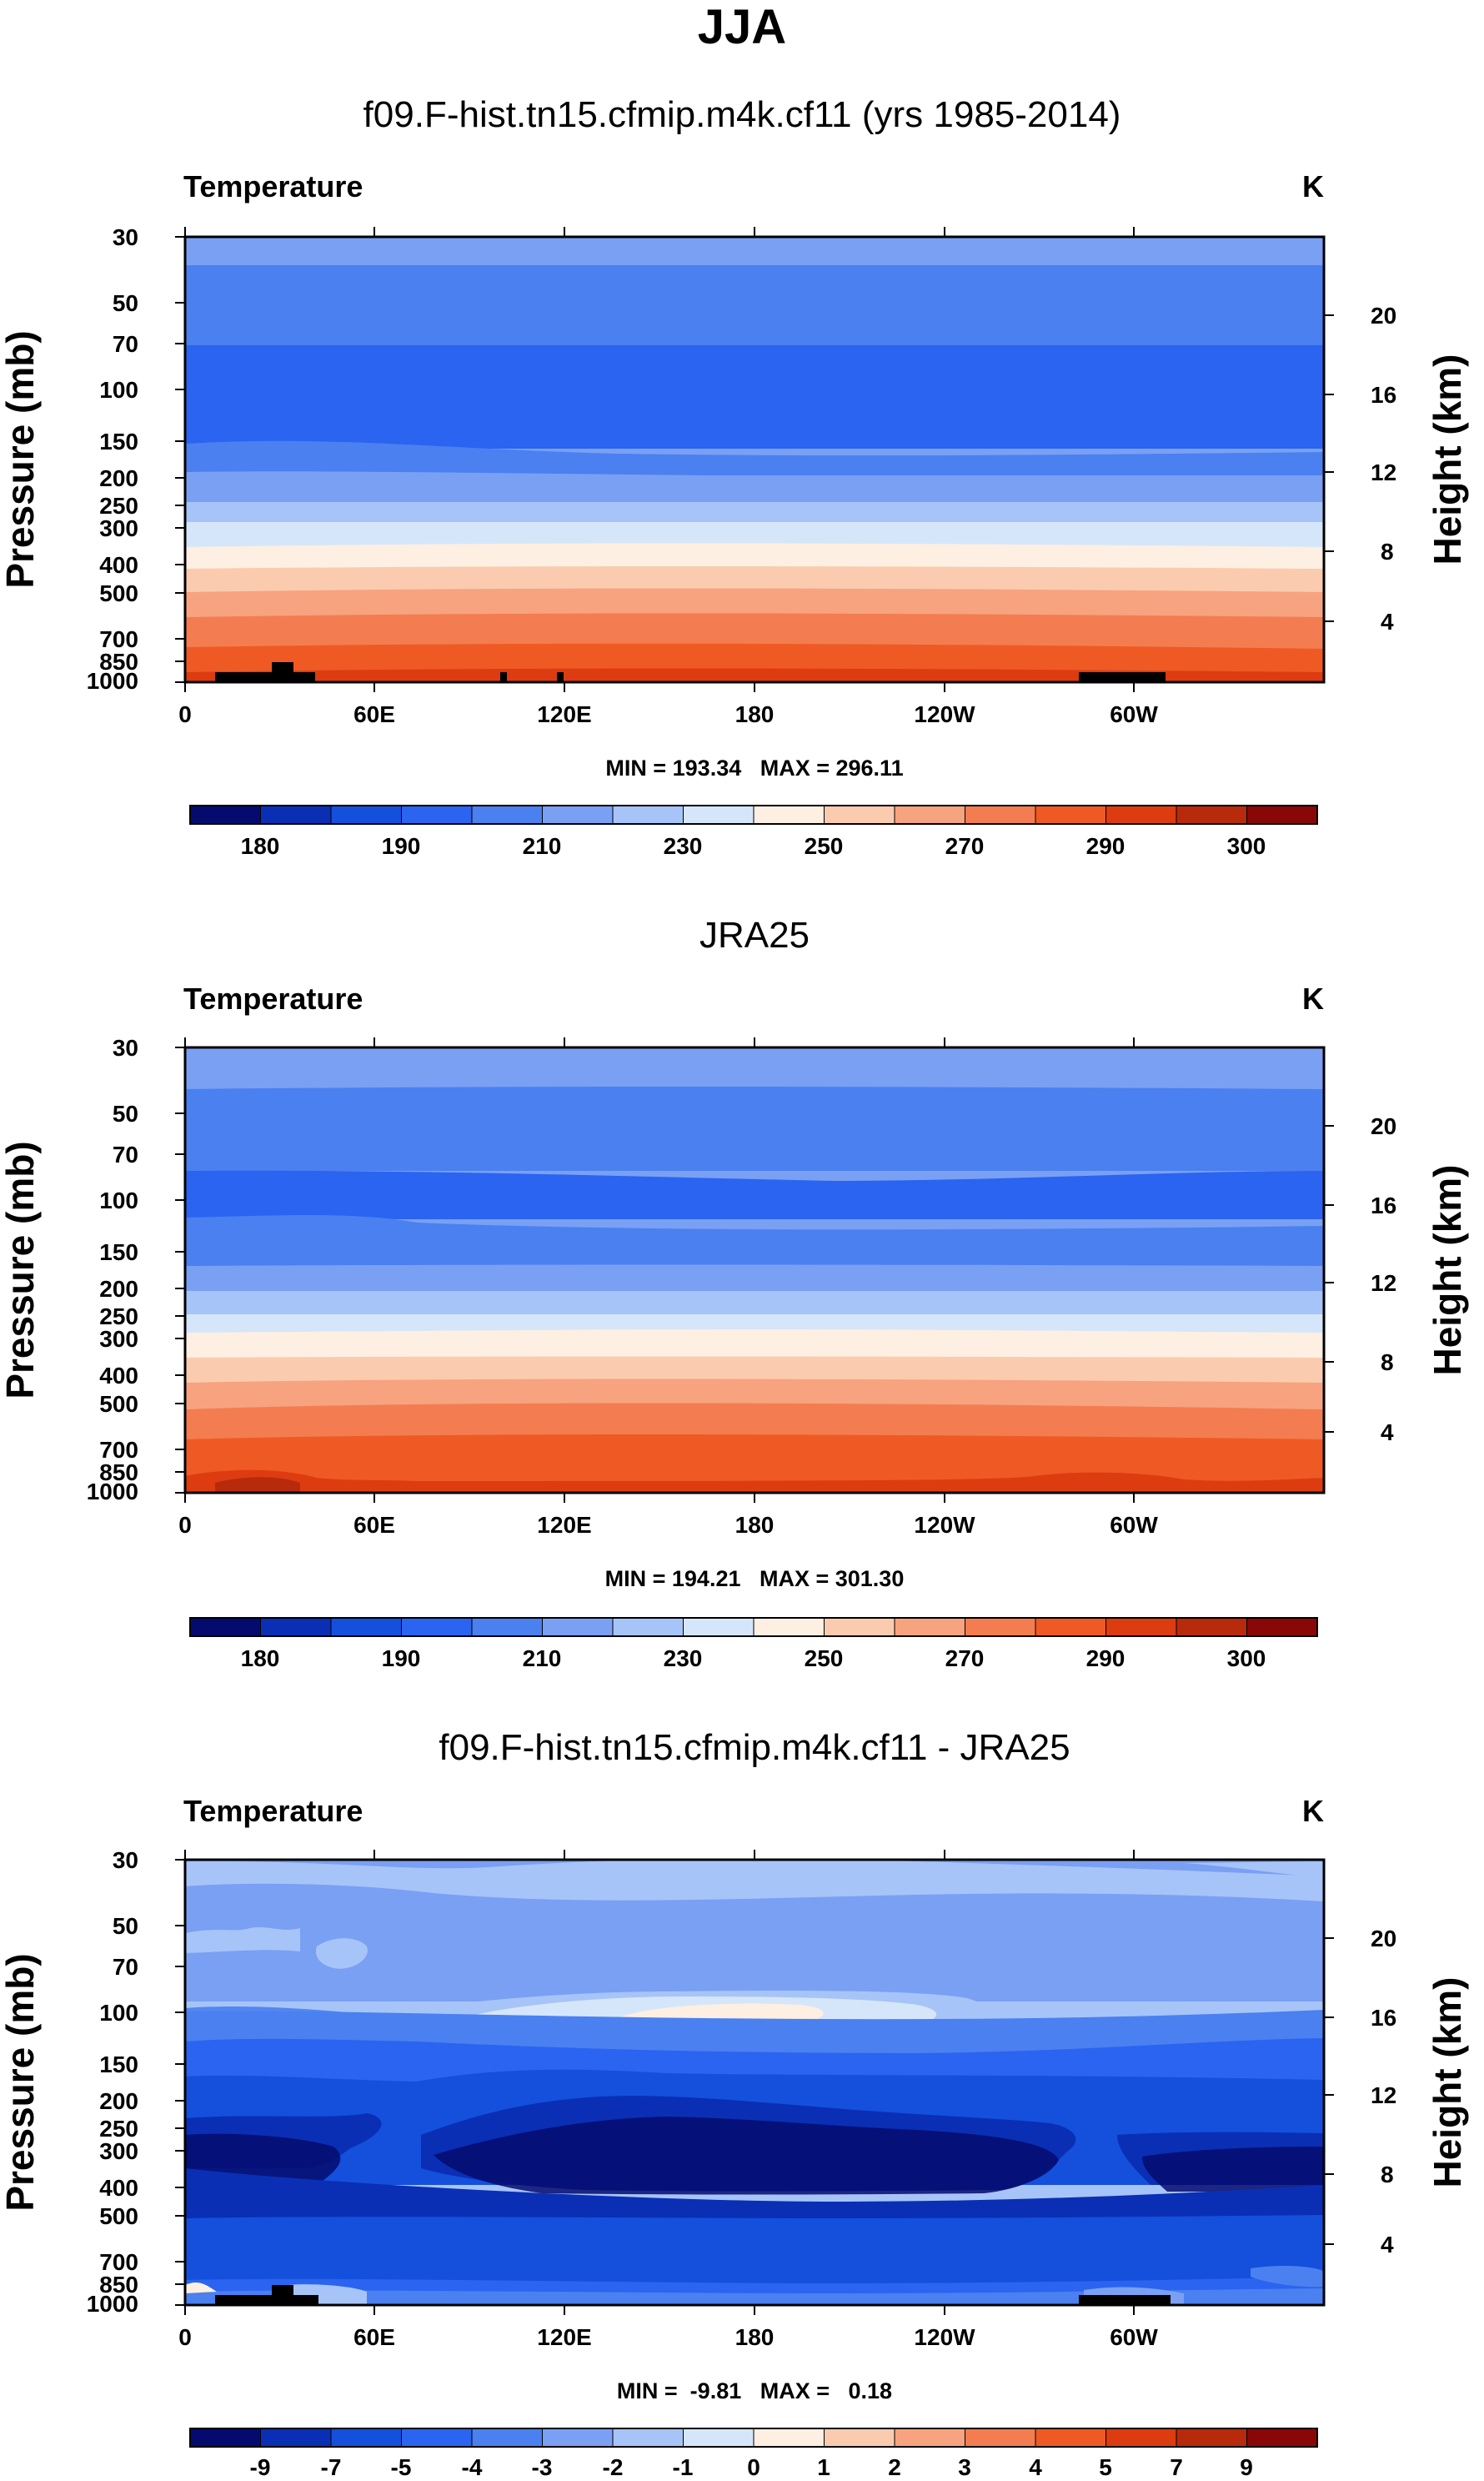  I want to click on right-axis-title: Height (km), so click(1447, 459).